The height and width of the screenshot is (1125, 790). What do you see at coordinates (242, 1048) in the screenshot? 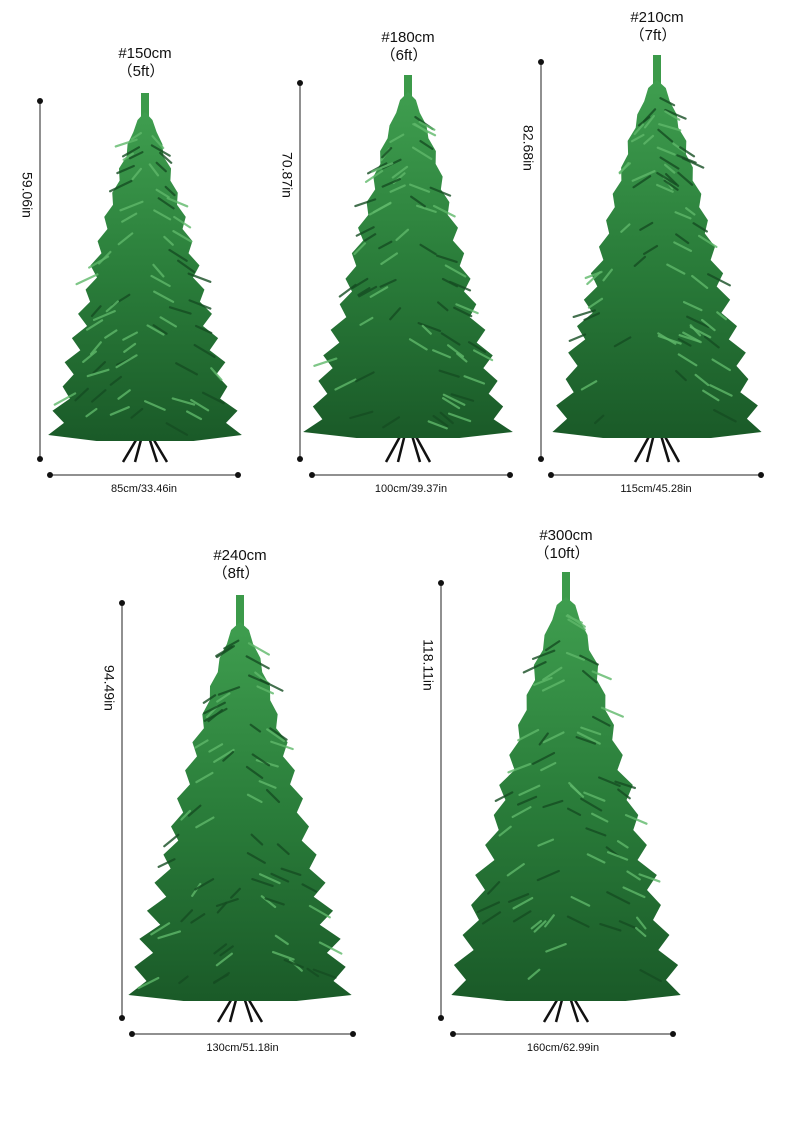
I see `width-label: 130cm/51.18in` at bounding box center [242, 1048].